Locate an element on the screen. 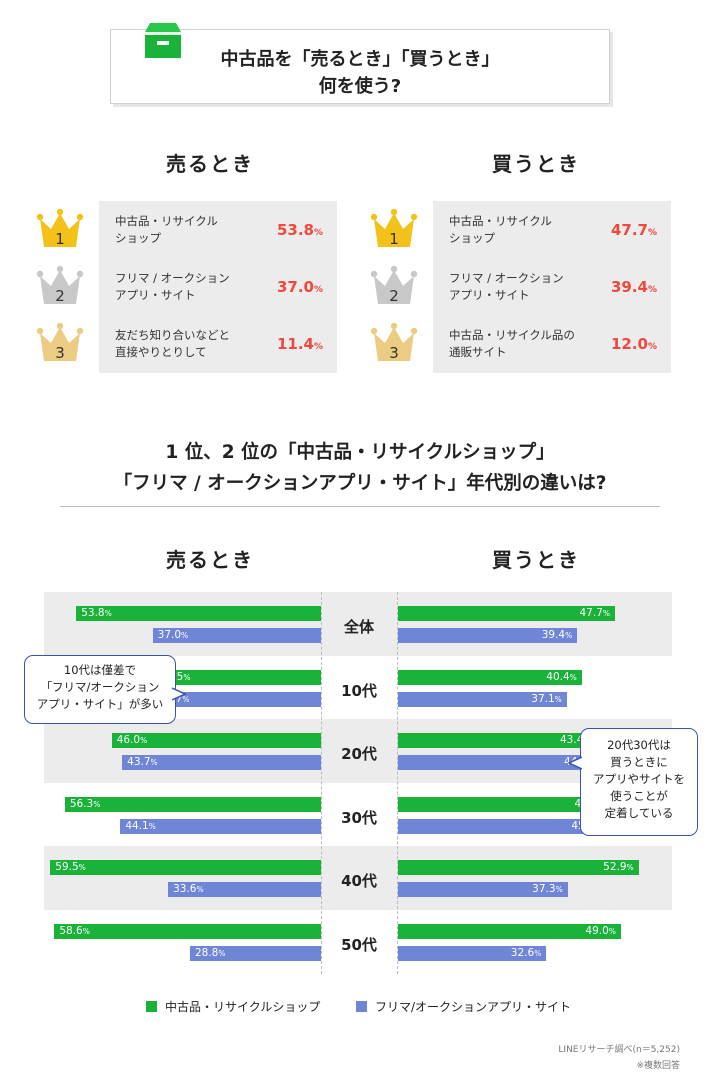  title-box is located at coordinates (360, 66).